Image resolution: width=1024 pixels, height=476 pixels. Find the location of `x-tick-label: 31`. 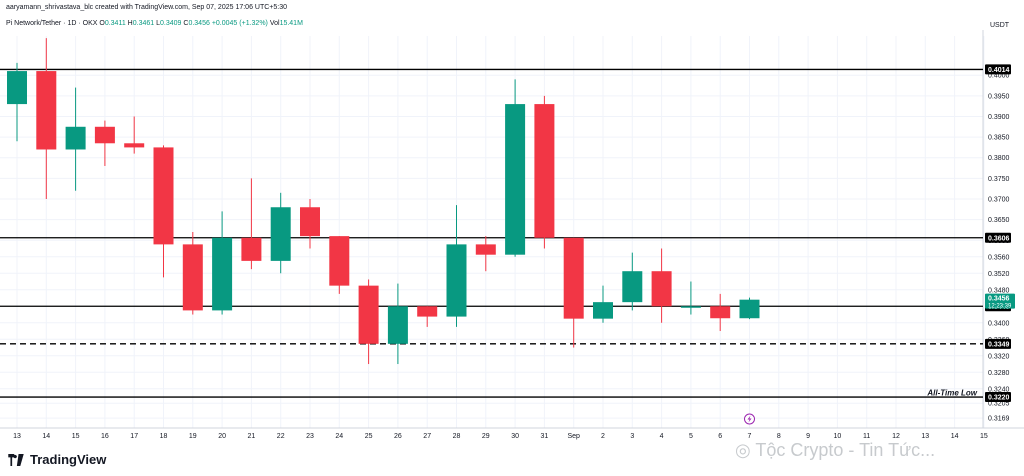

x-tick-label: 31 is located at coordinates (545, 436).